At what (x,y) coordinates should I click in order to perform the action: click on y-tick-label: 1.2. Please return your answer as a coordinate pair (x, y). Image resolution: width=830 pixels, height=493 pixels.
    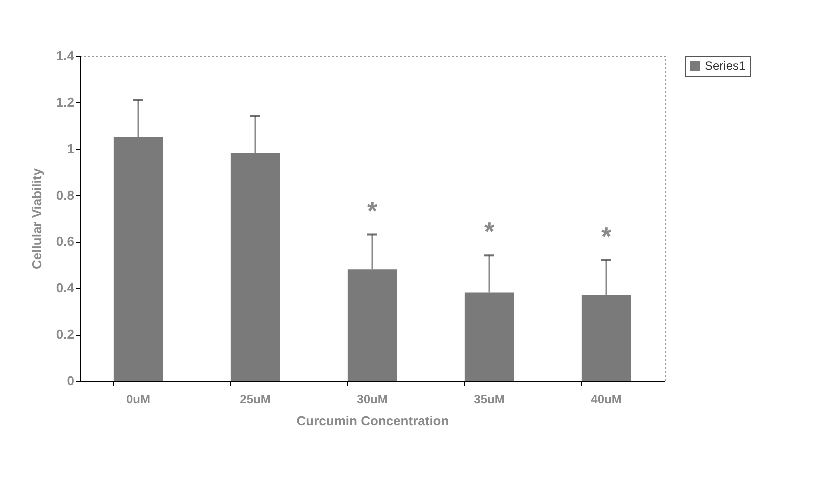
    Looking at the image, I should click on (65, 102).